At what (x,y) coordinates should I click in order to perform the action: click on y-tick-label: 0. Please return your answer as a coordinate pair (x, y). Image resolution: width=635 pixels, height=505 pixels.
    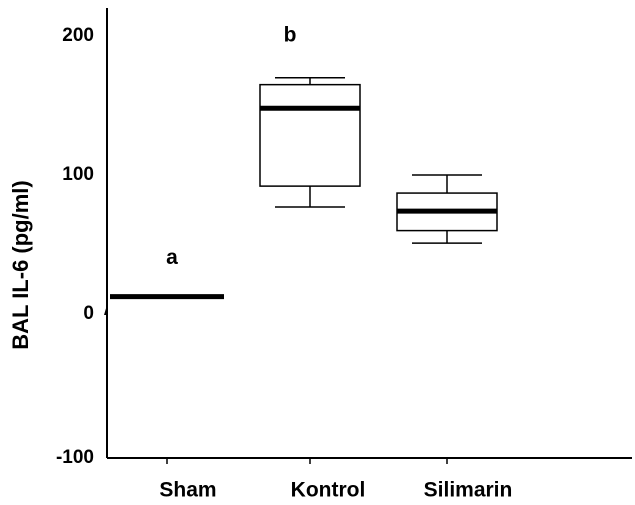
    Looking at the image, I should click on (88, 313).